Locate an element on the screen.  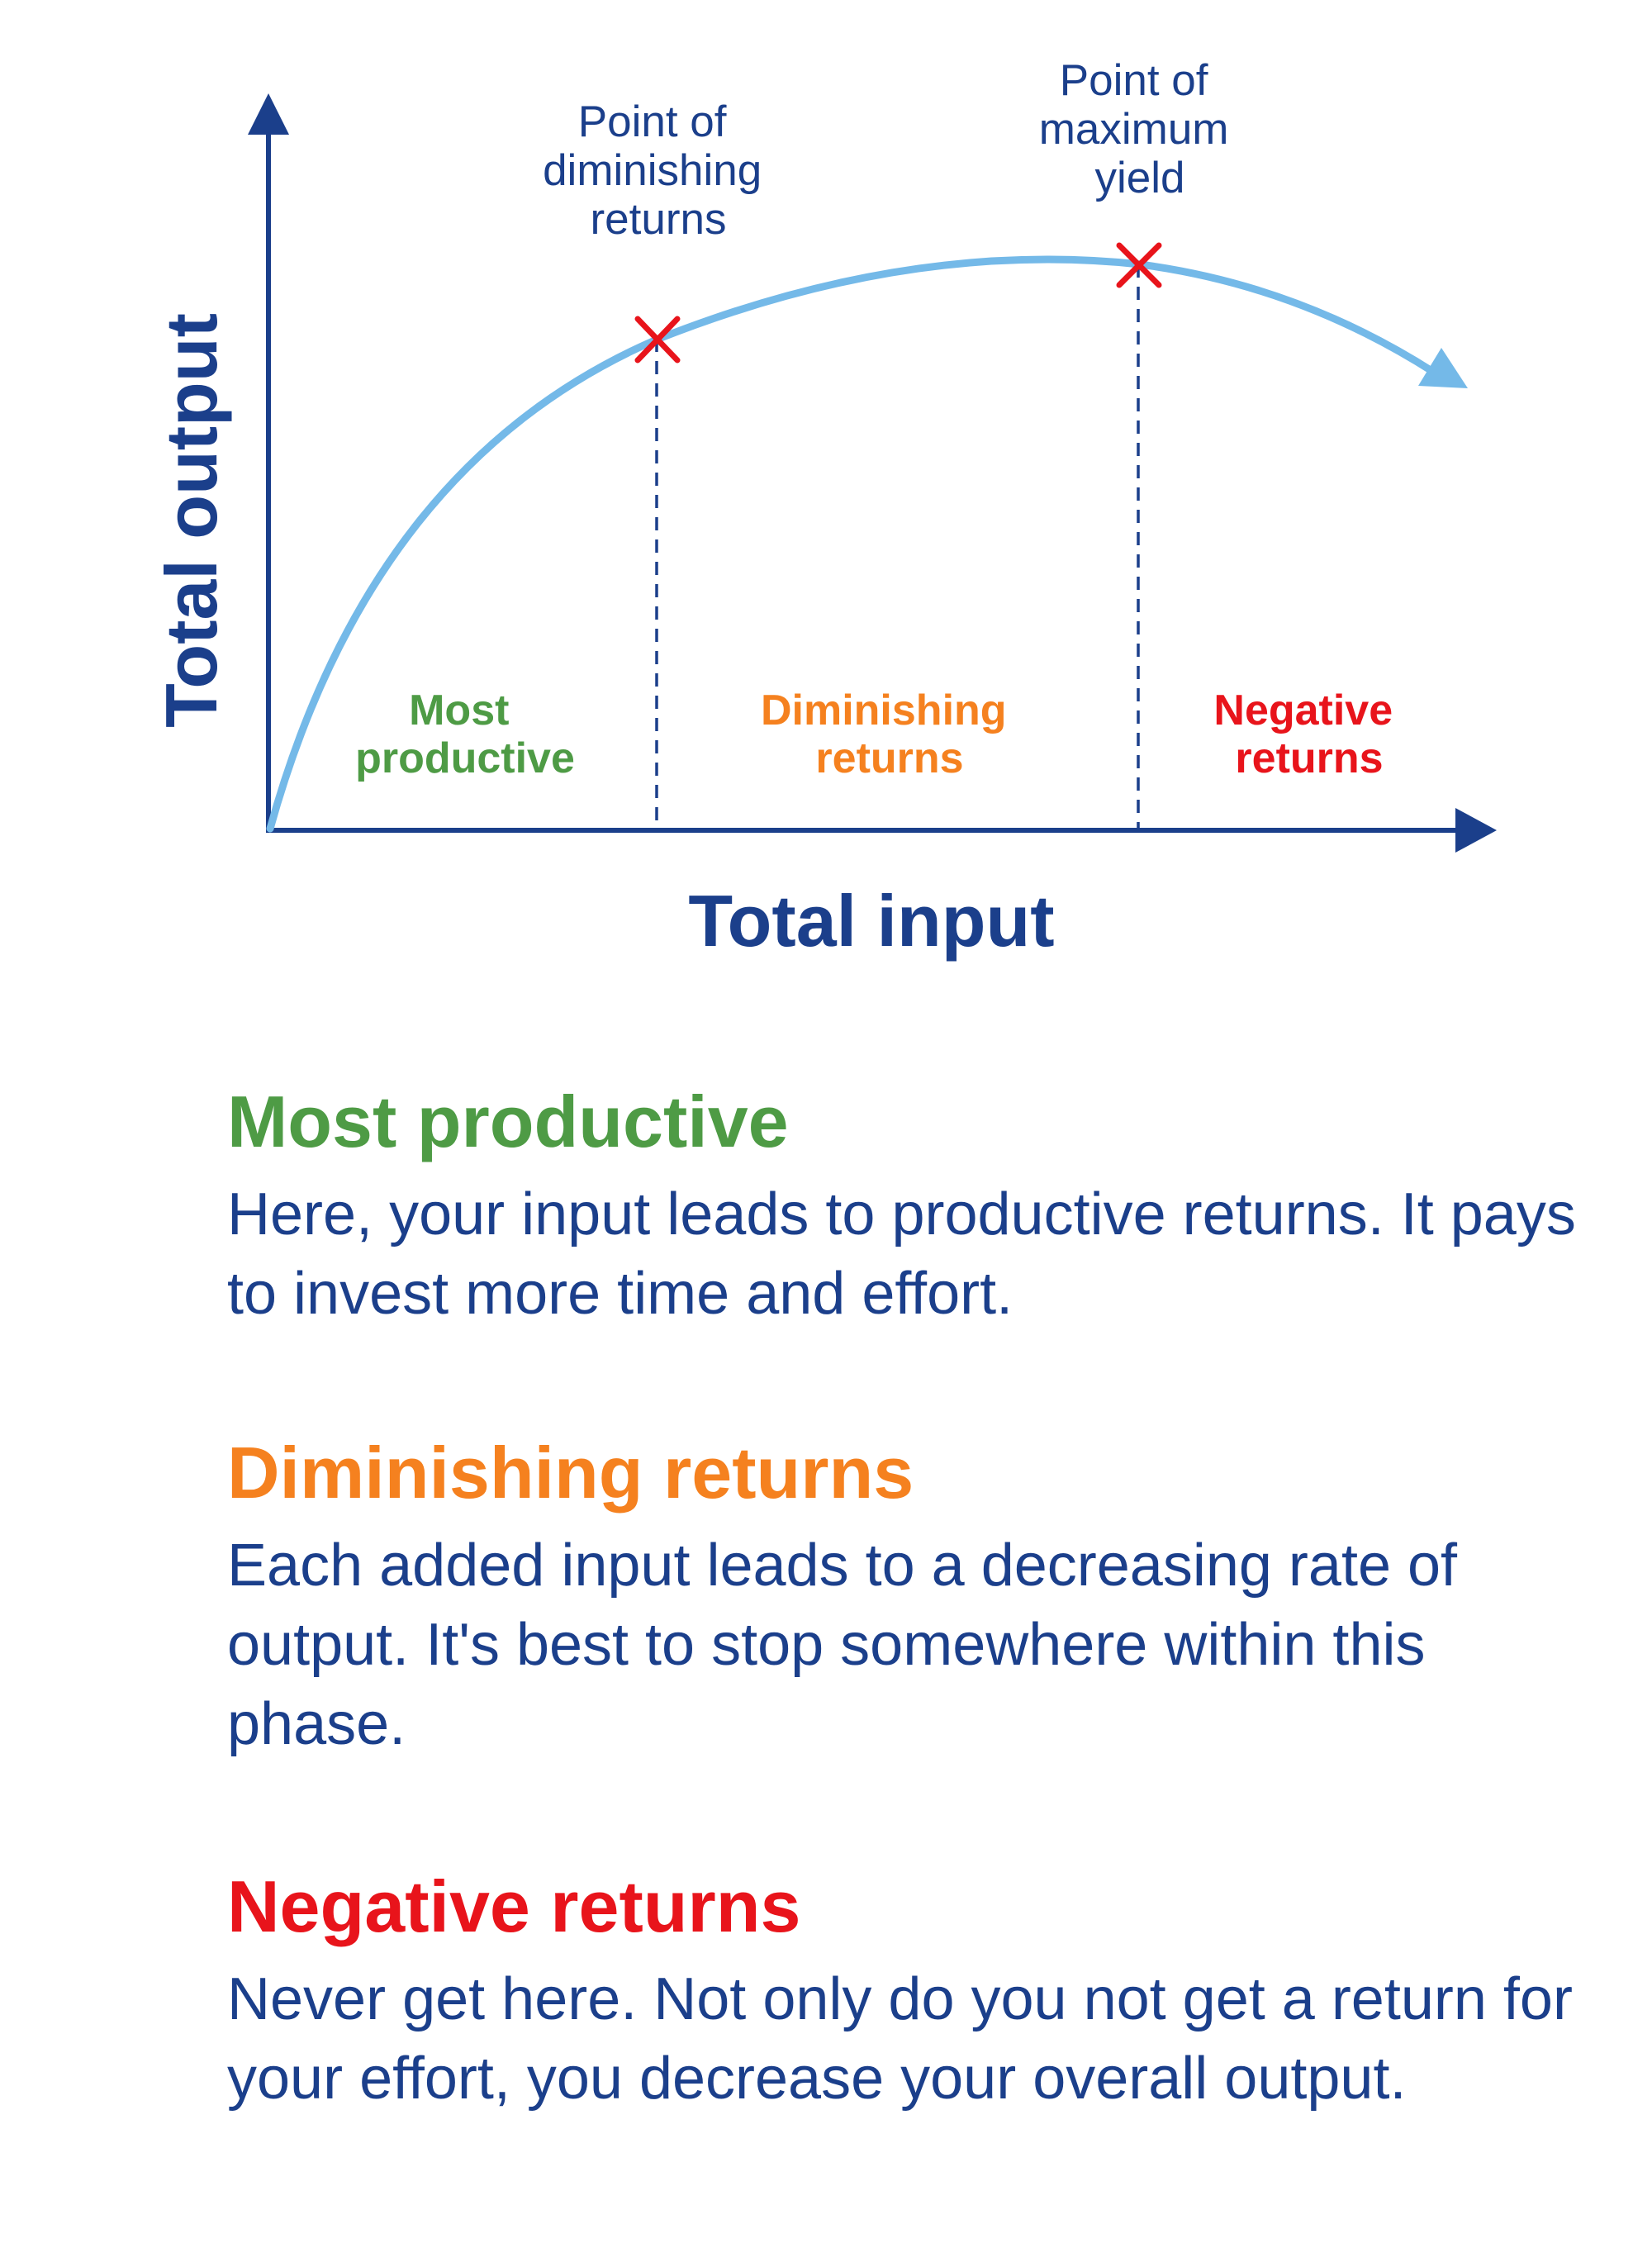
region-diminishing-line-2: returns is located at coordinates (889, 758).